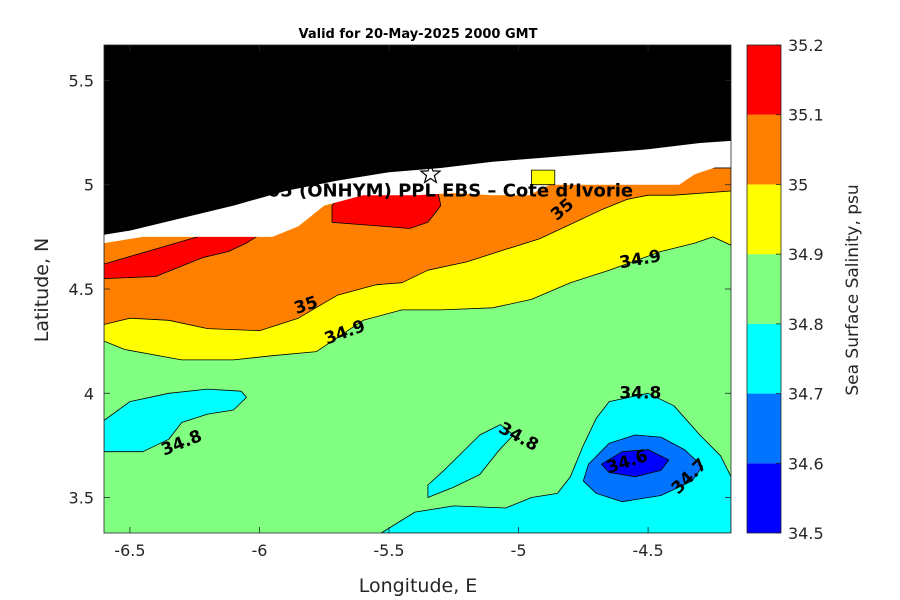  I want to click on colorbar-tick-label: 34.5, so click(806, 533).